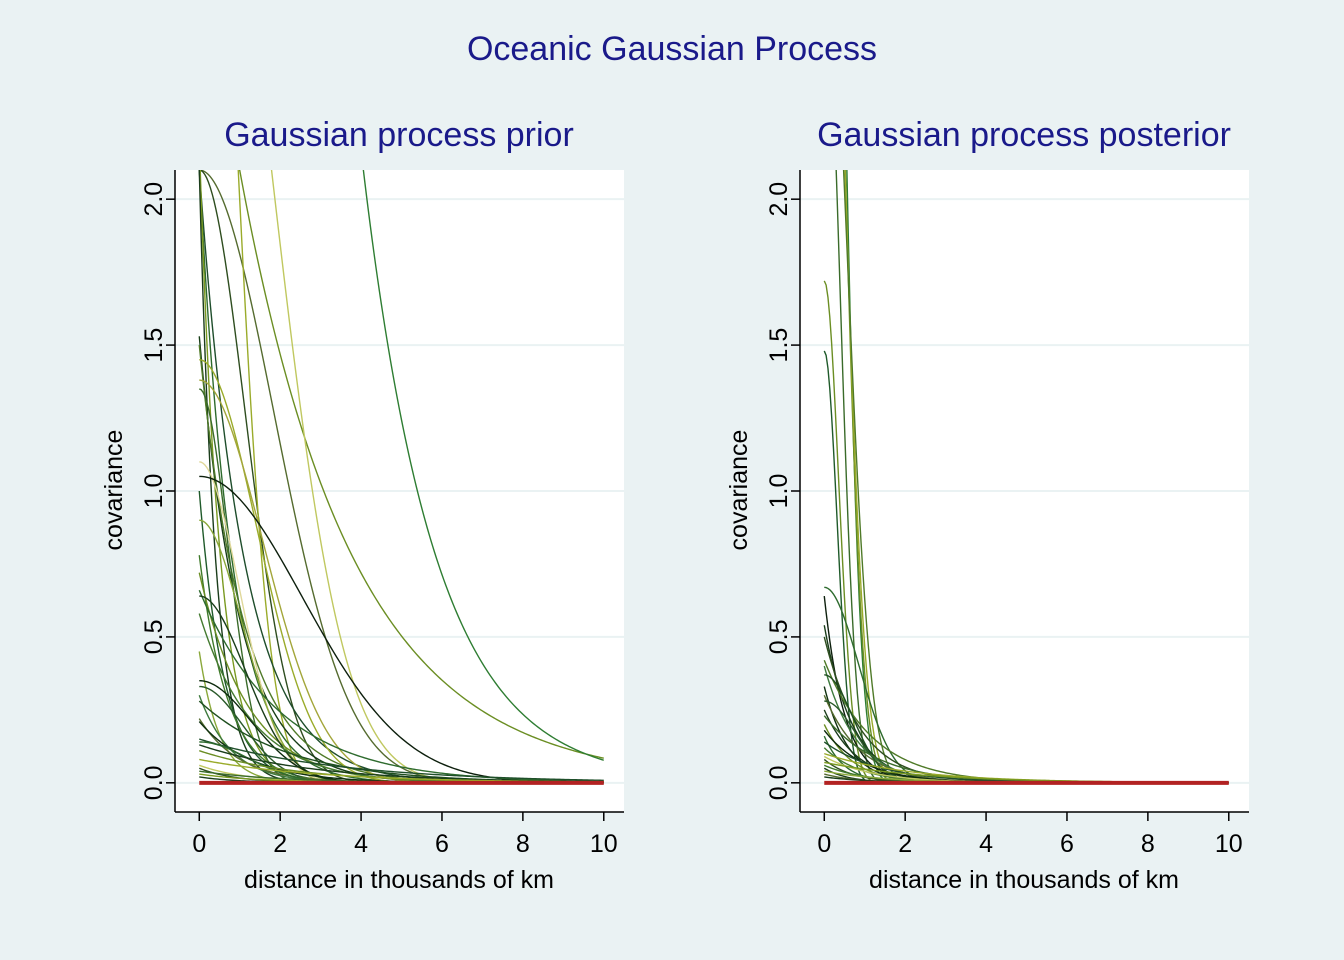 The height and width of the screenshot is (960, 1344). What do you see at coordinates (672, 49) in the screenshot?
I see `figure-title: Oceanic Gaussian Process` at bounding box center [672, 49].